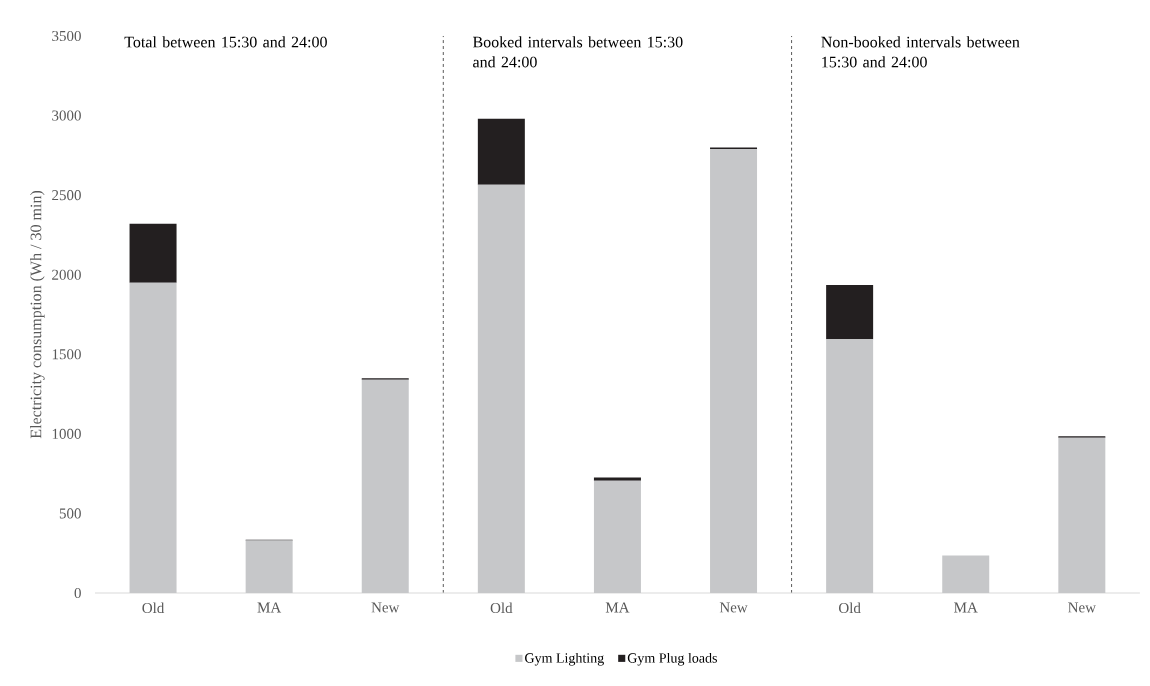 The width and height of the screenshot is (1150, 686). Describe the element at coordinates (225, 42) in the screenshot. I see `annotation: Total between 15:30 and 24:00` at that location.